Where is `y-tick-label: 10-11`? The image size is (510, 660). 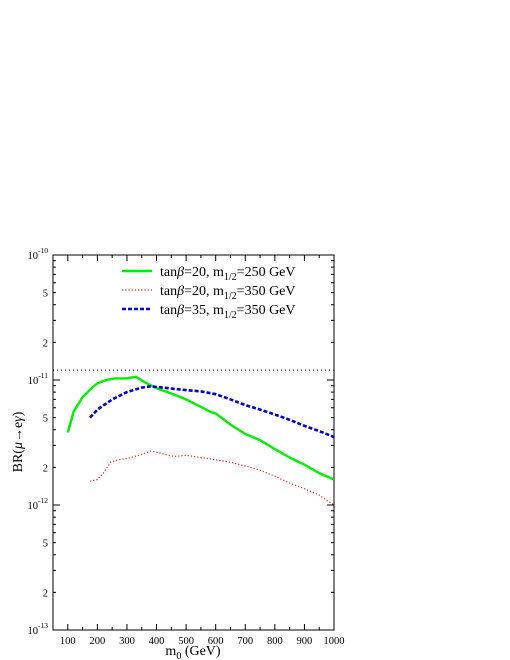 y-tick-label: 10-11 is located at coordinates (38, 379).